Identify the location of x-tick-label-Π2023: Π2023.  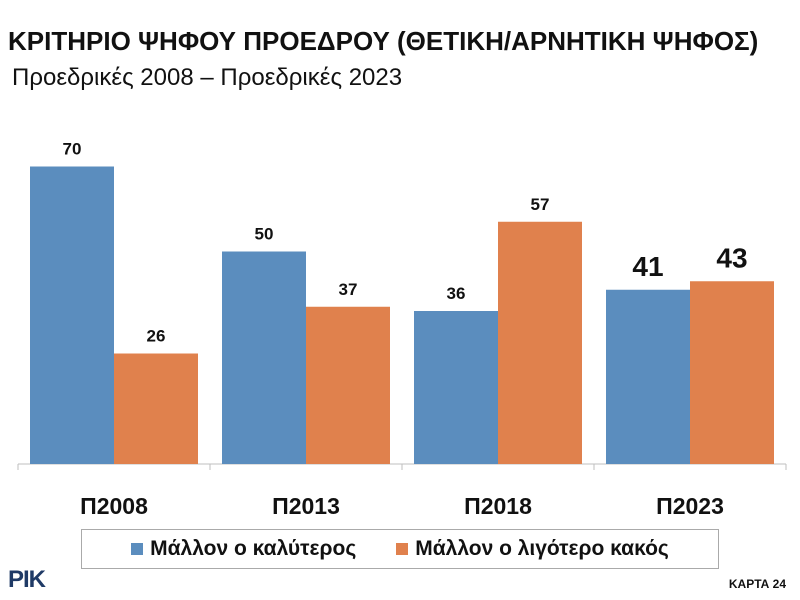
(690, 506).